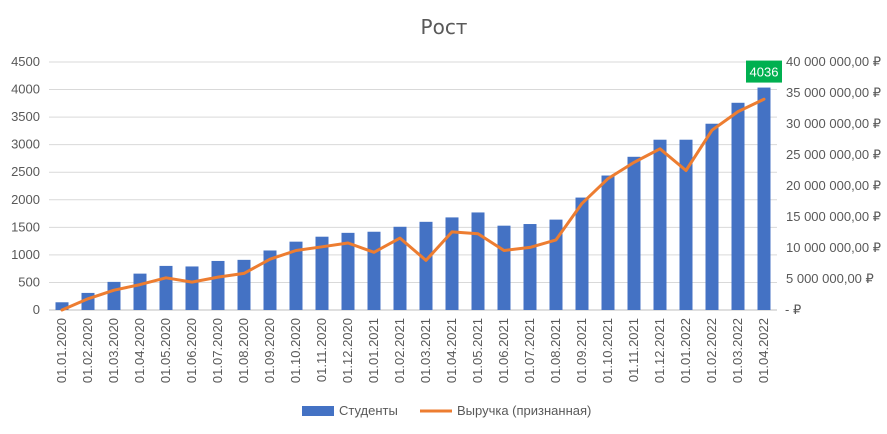 The height and width of the screenshot is (434, 887). I want to click on left-axis-tick-label: 0, so click(36, 309).